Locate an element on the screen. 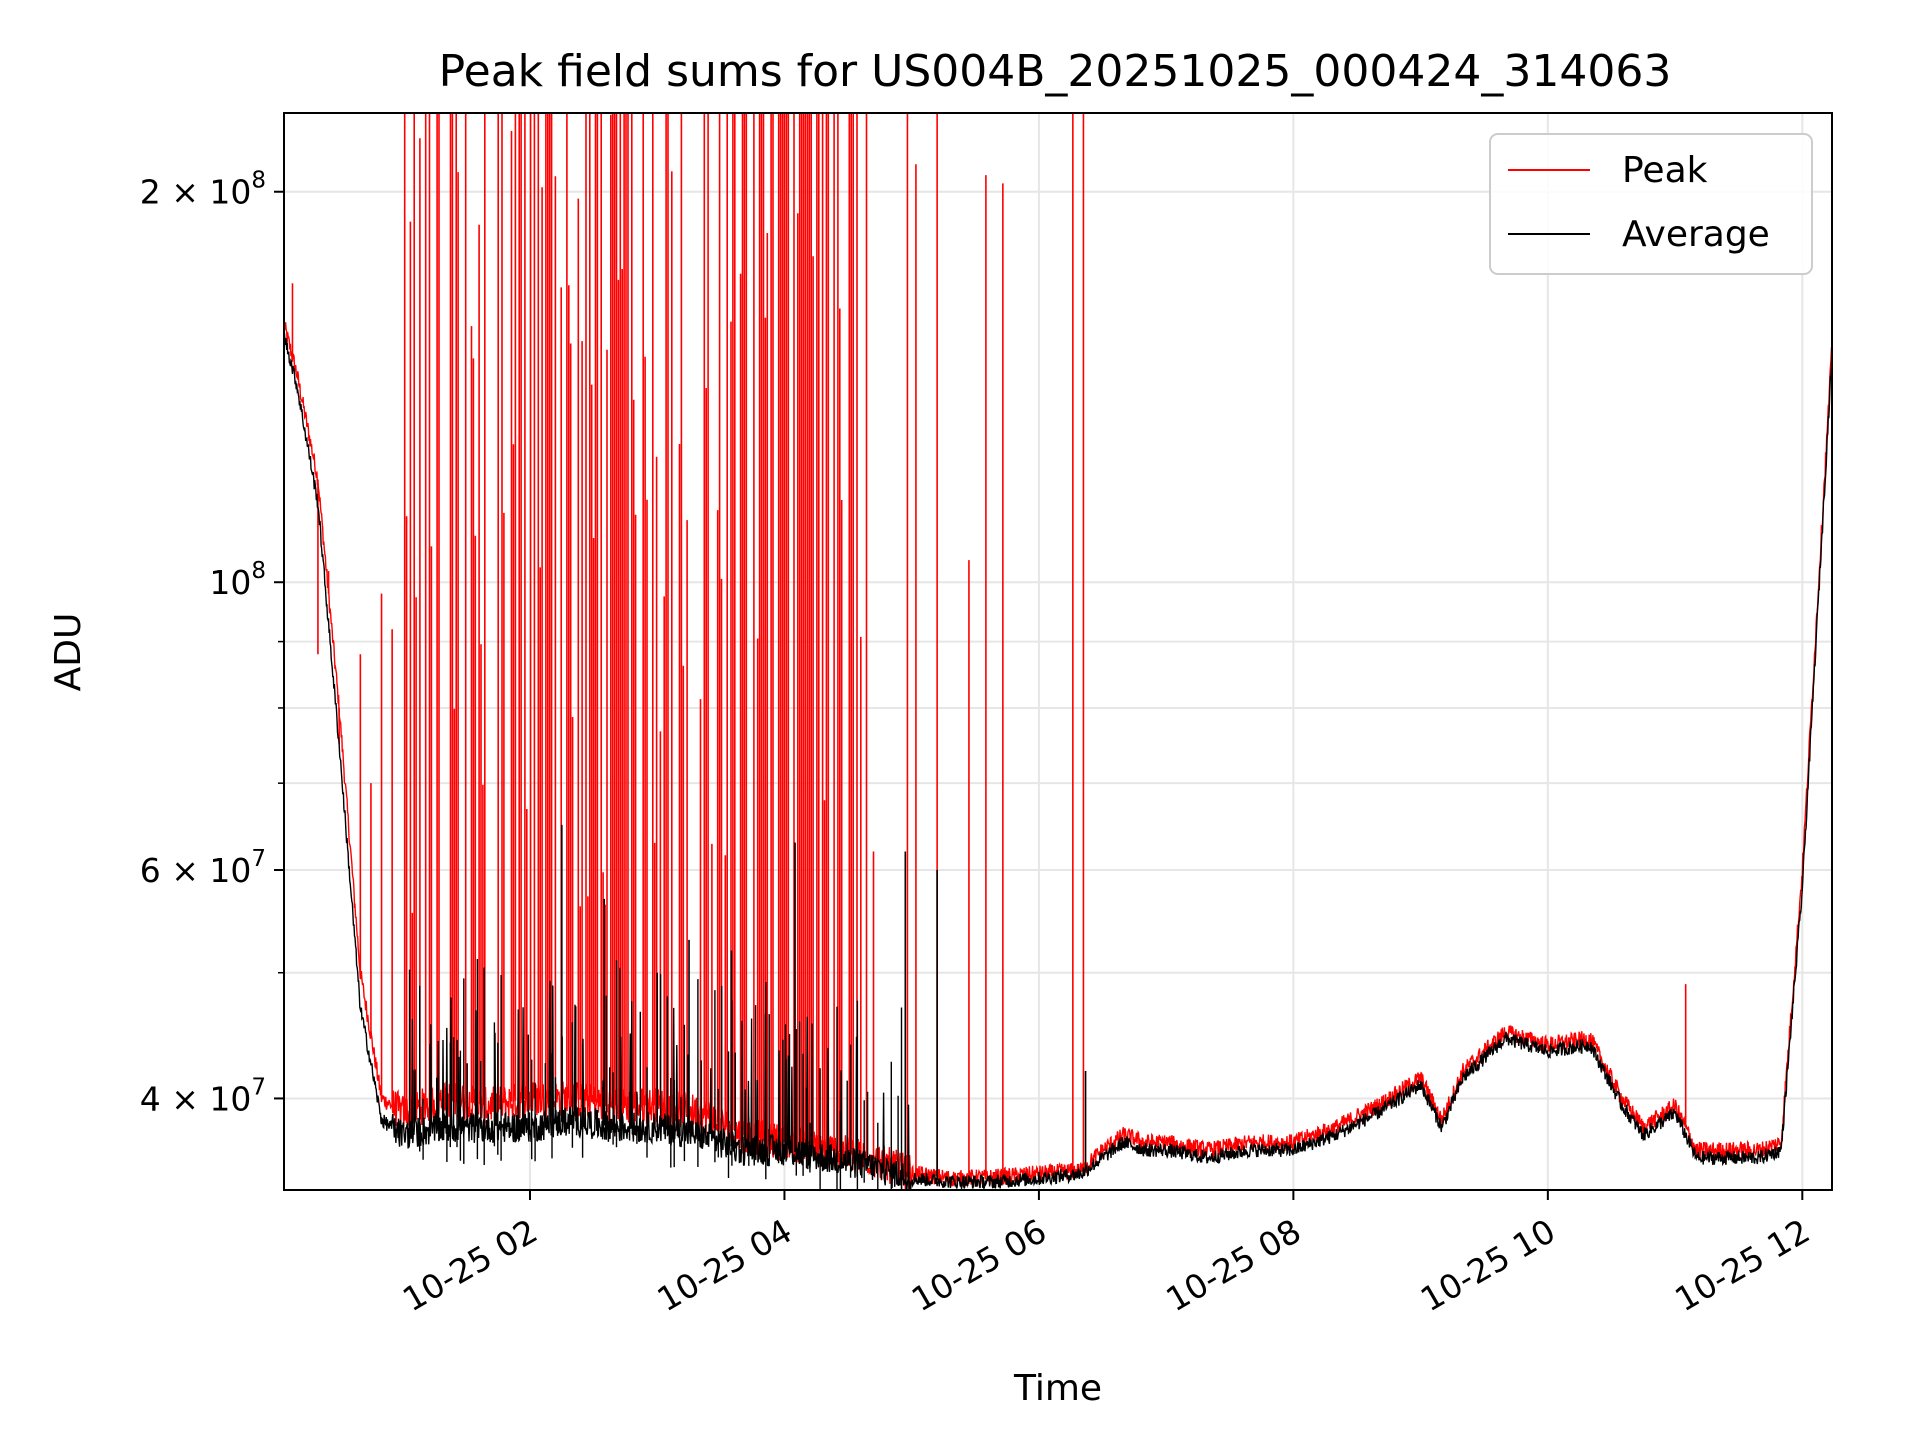 The width and height of the screenshot is (1920, 1440). y-tick-label: 108 is located at coordinates (237, 580).